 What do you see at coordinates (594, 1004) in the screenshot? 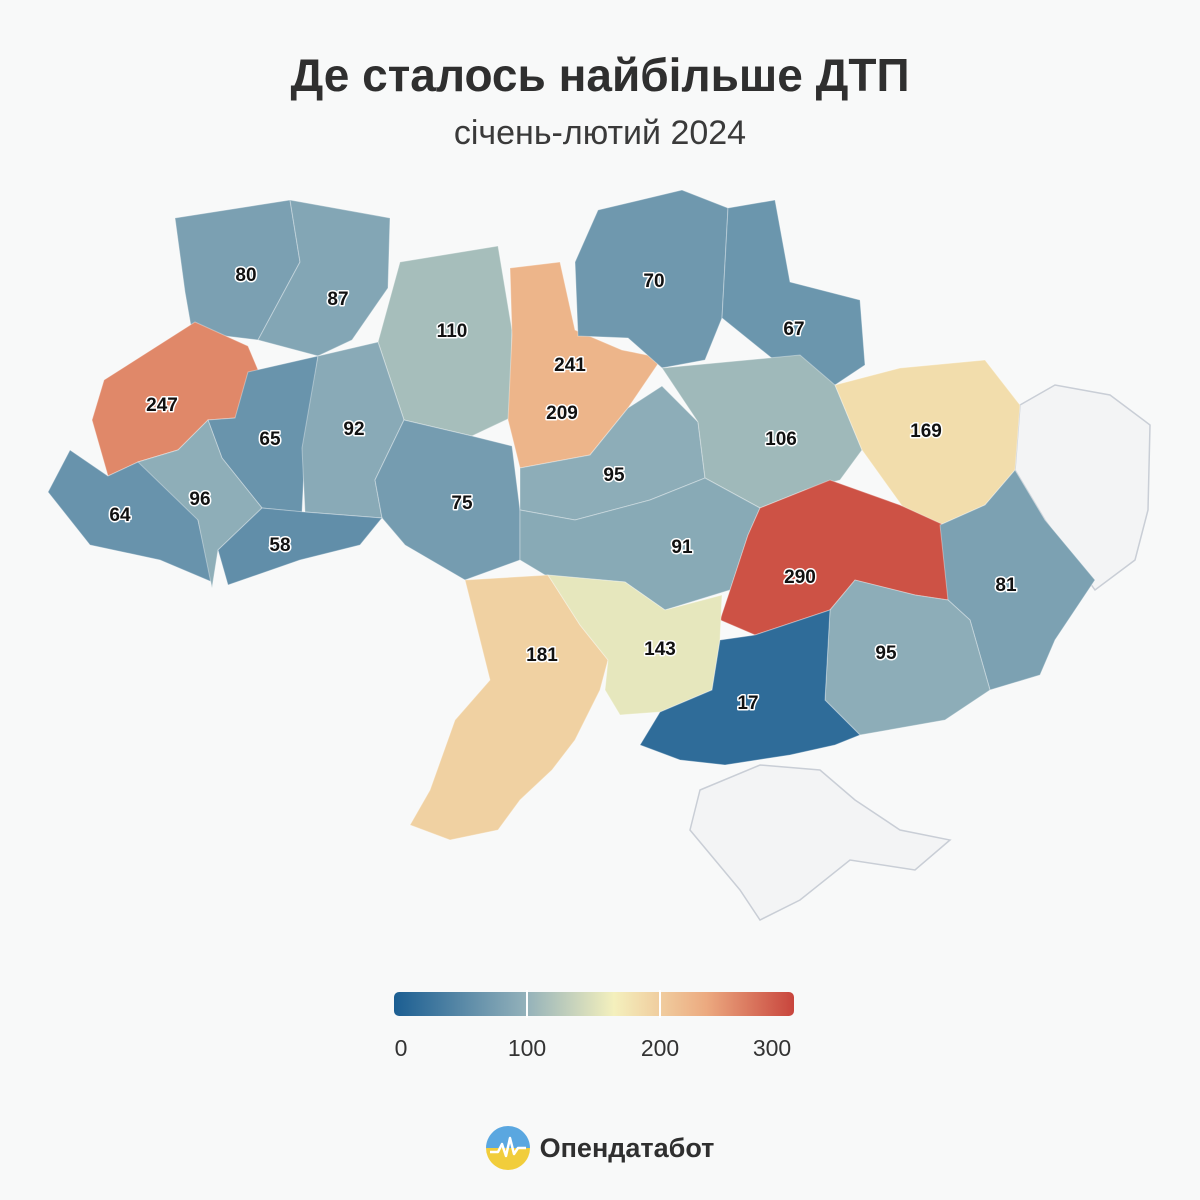
I see `legend-color-bar` at bounding box center [594, 1004].